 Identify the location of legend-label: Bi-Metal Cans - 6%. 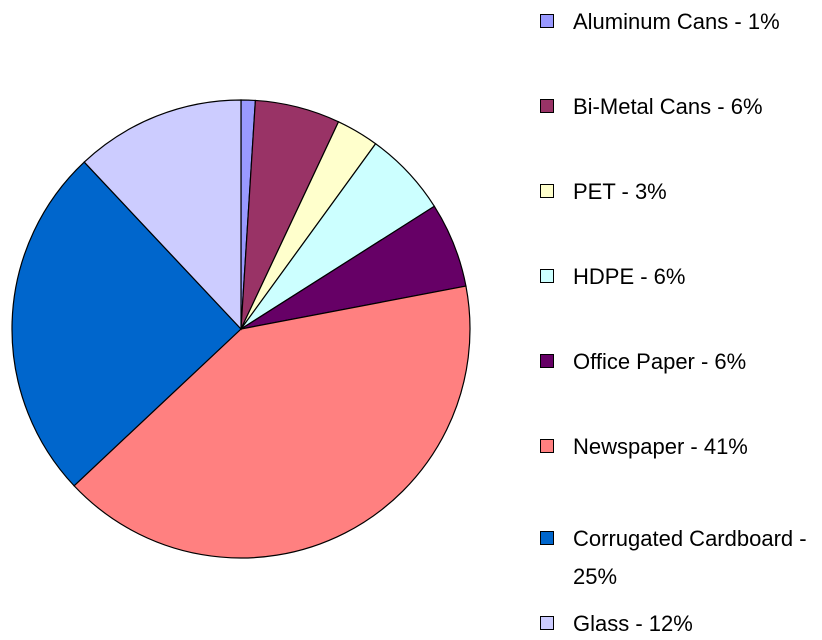
(668, 106).